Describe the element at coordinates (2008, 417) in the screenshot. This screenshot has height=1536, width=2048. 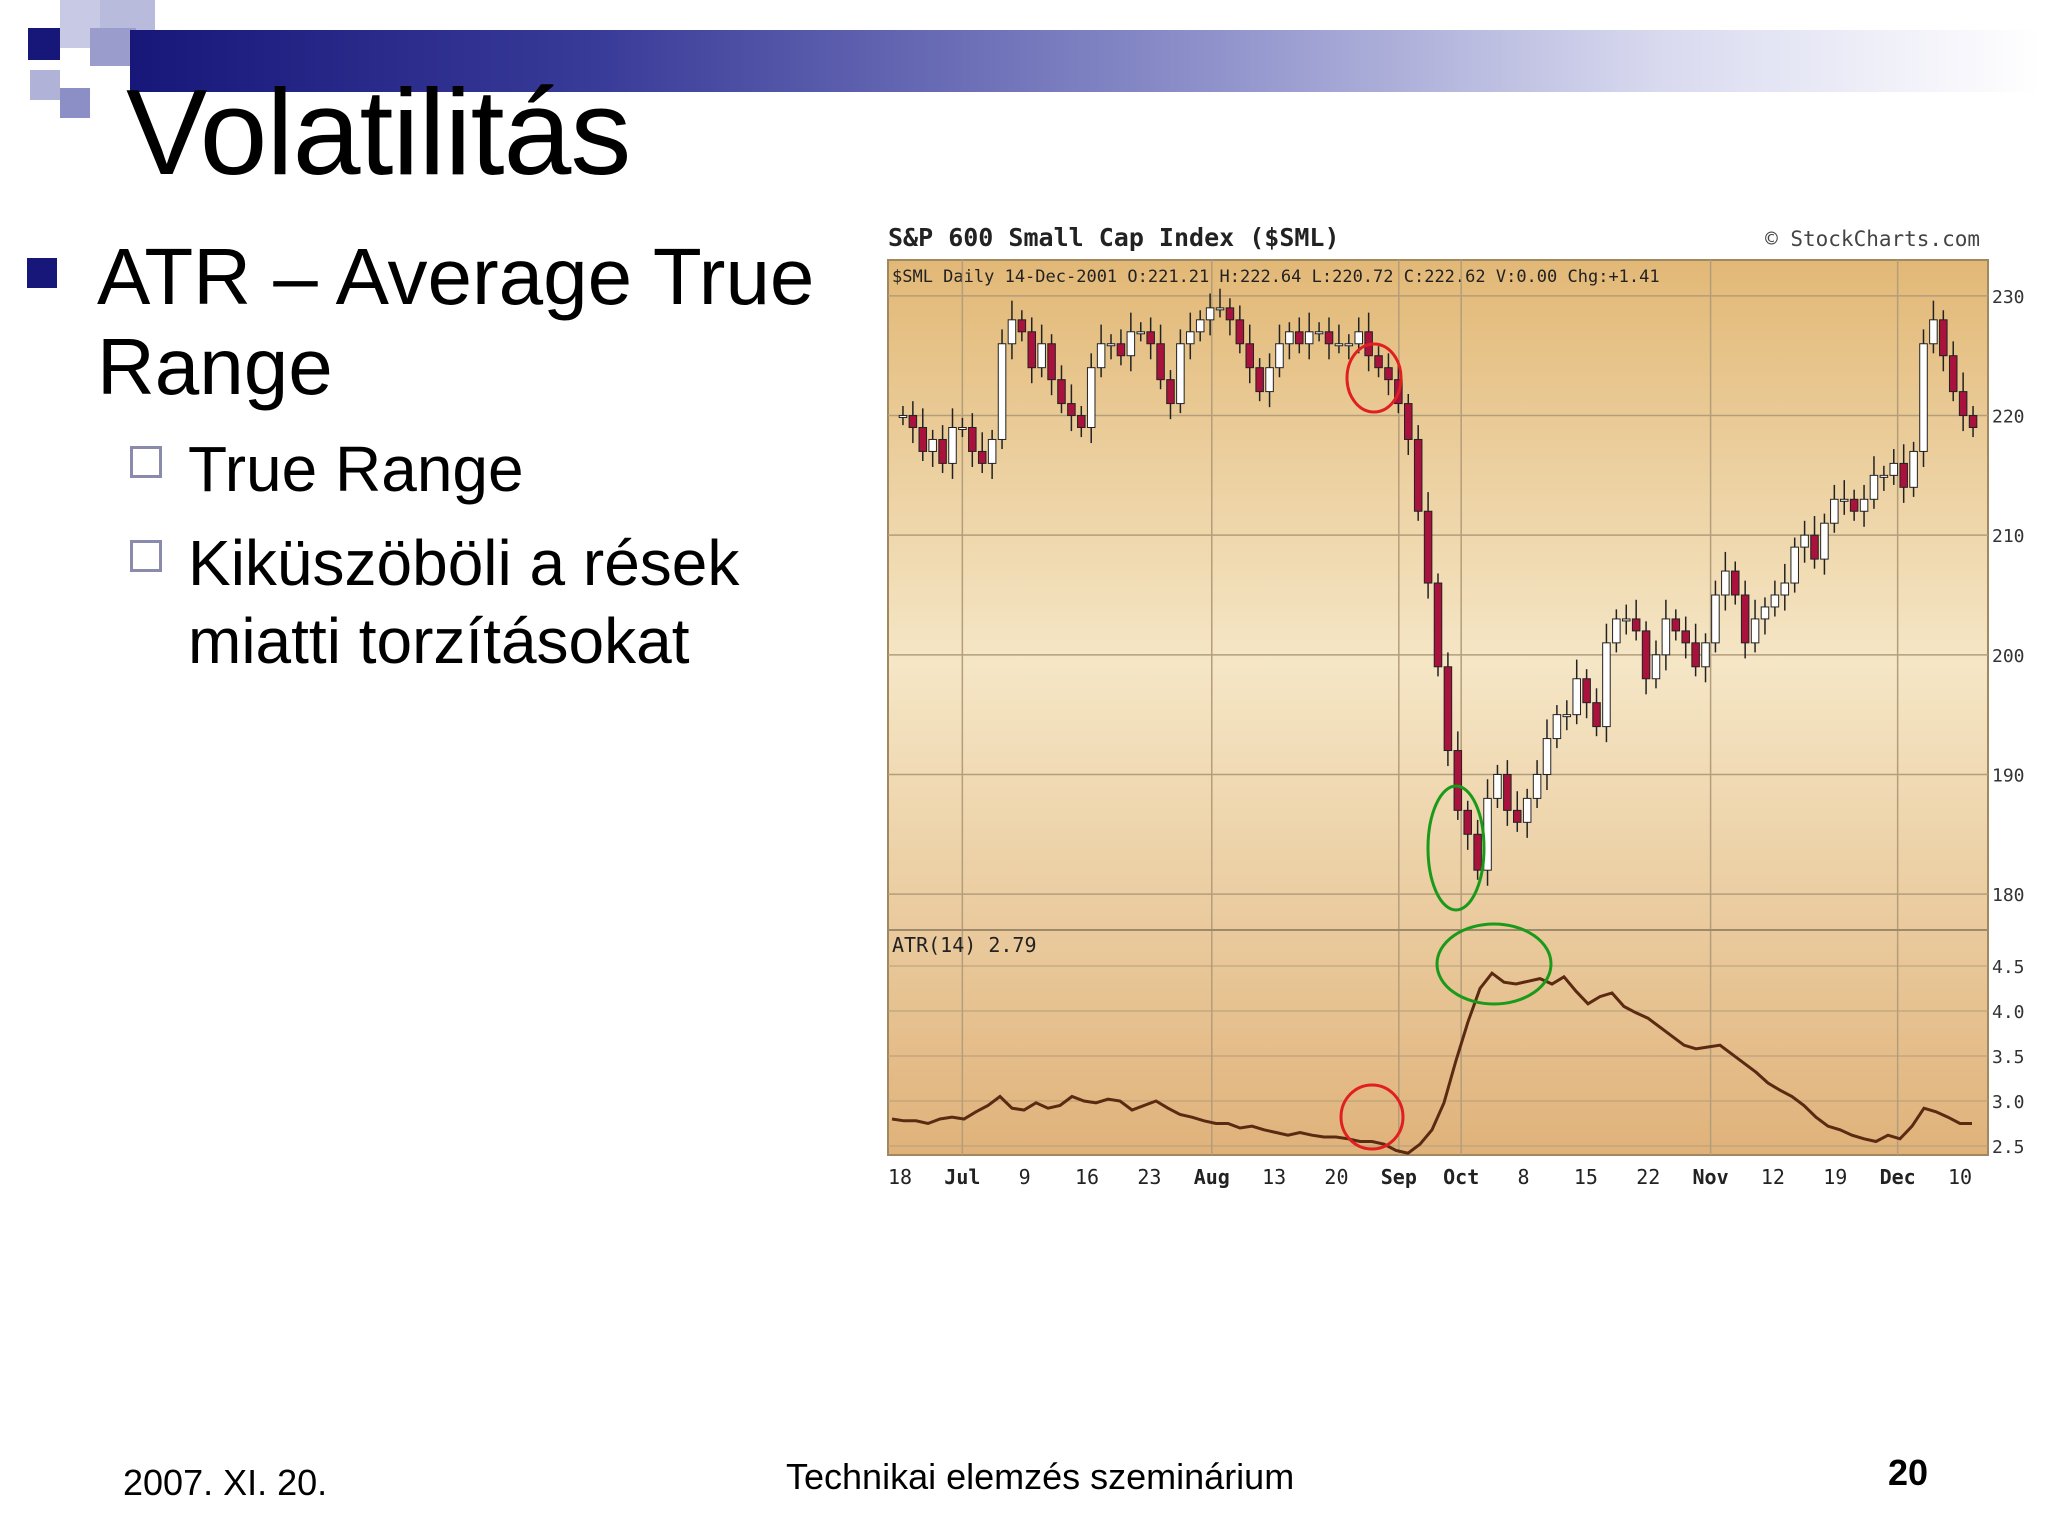
I see `price-tick-label: 220` at that location.